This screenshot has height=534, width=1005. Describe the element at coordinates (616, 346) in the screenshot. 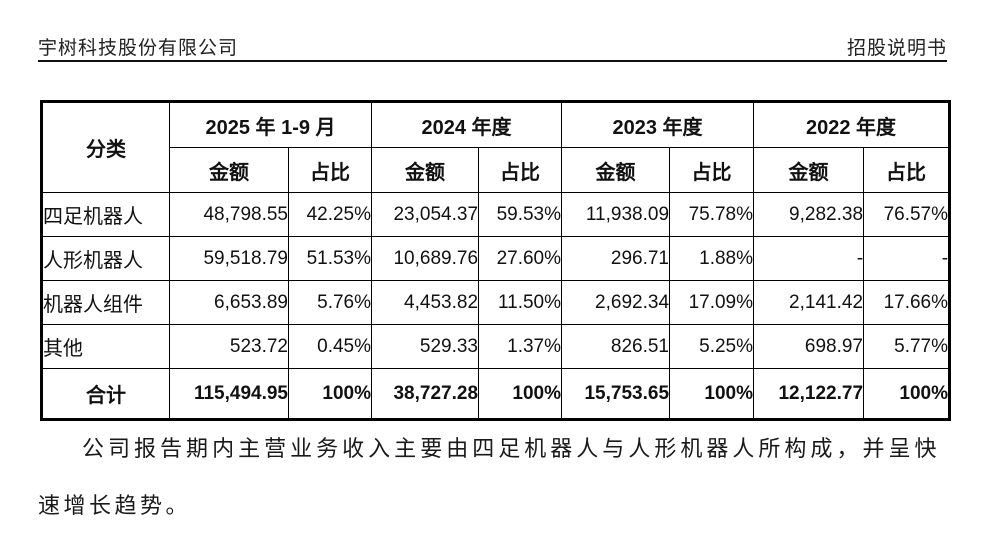

I see `cell-value: 826.51` at that location.